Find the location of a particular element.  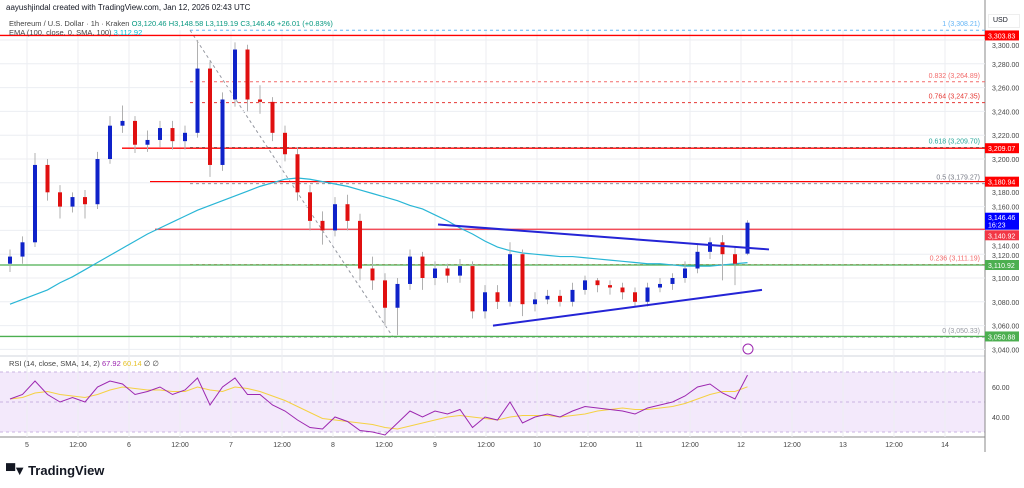

y-tick-label: 3,220.00 is located at coordinates (1005, 136).